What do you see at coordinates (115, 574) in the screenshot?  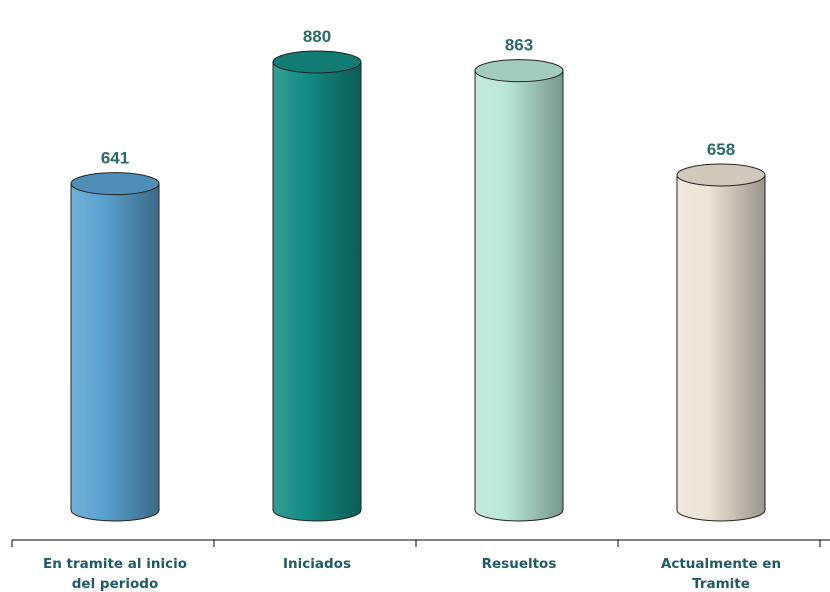 I see `category-label-0: En tramite al inicio del periodo` at bounding box center [115, 574].